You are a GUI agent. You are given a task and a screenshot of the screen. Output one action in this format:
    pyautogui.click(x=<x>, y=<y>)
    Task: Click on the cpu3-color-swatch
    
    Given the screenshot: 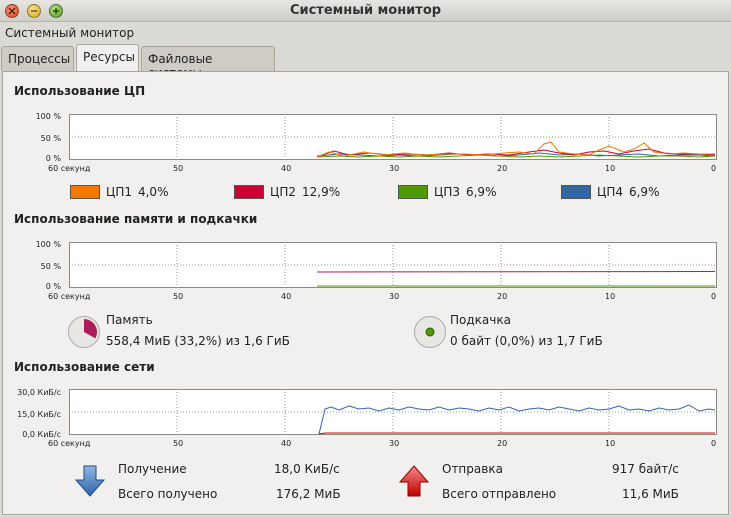 What is the action you would take?
    pyautogui.click(x=413, y=192)
    